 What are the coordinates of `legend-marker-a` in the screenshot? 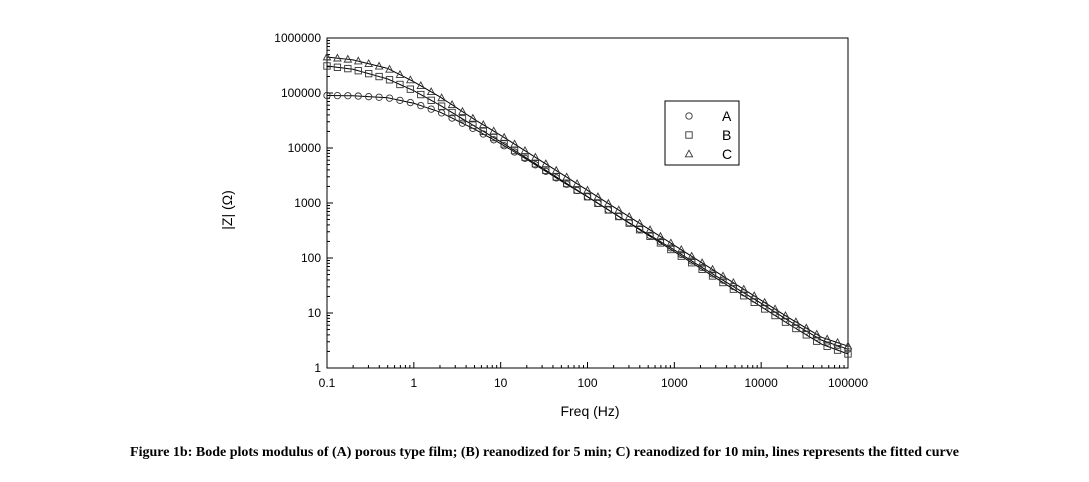 It's located at (689, 116).